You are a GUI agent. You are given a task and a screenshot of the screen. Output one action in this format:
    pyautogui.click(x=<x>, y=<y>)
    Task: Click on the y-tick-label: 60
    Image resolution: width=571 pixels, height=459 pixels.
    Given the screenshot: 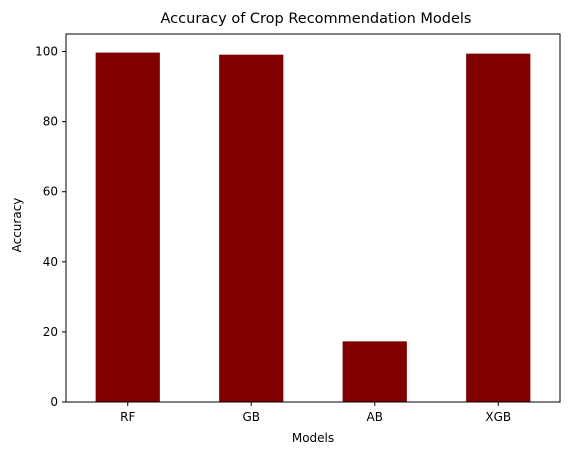 What is the action you would take?
    pyautogui.click(x=50, y=192)
    